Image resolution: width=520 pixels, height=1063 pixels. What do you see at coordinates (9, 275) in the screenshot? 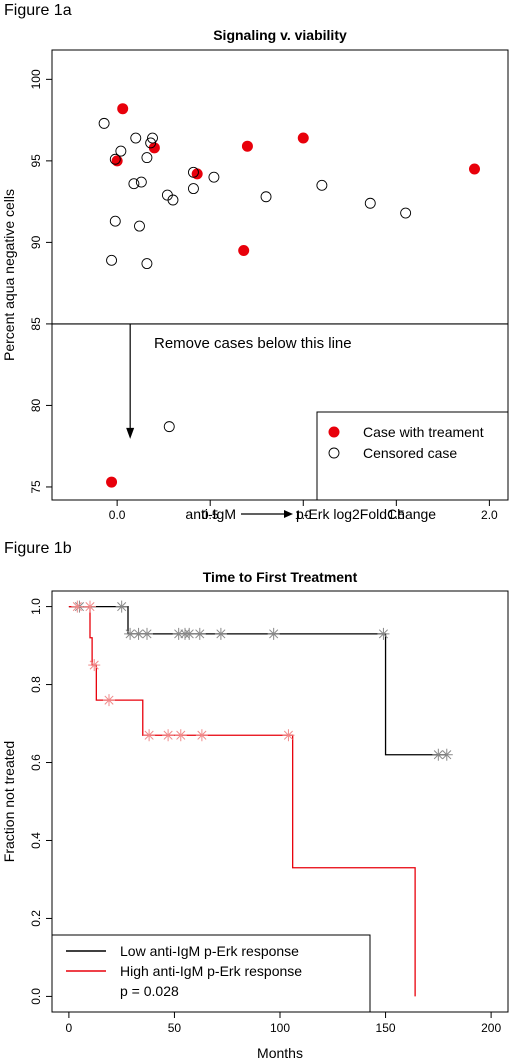
I see `y-axis-label: Percent aqua negative cells` at bounding box center [9, 275].